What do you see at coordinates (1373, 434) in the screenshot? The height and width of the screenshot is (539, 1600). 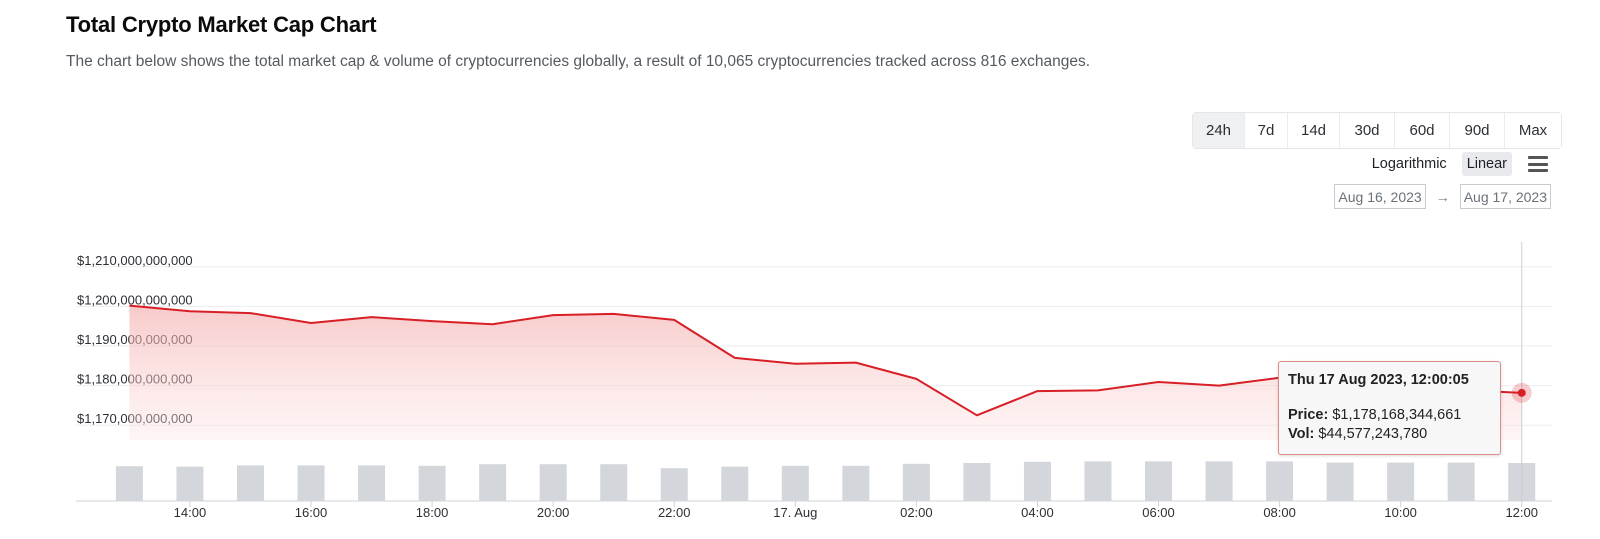 I see `tooltip-vol-value: $44,577,243,780` at bounding box center [1373, 434].